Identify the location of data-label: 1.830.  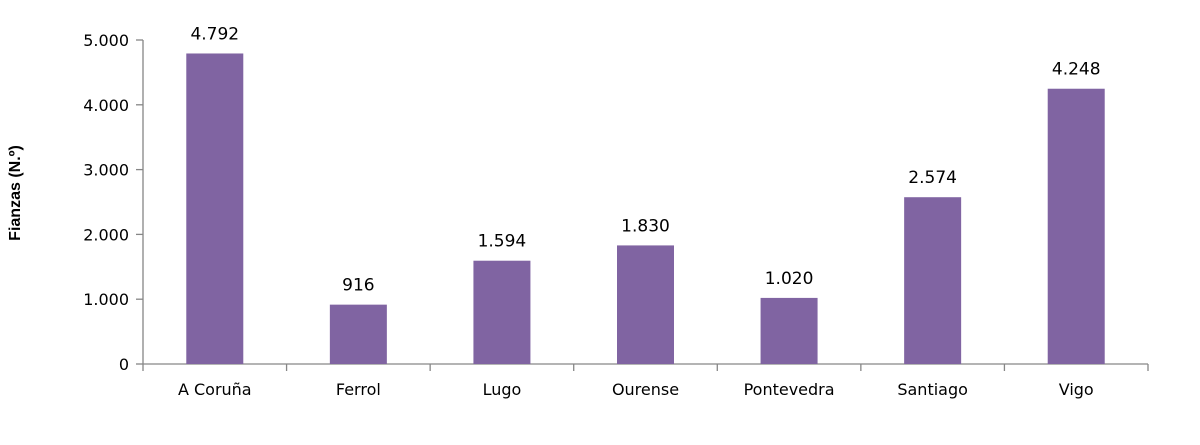
(645, 226).